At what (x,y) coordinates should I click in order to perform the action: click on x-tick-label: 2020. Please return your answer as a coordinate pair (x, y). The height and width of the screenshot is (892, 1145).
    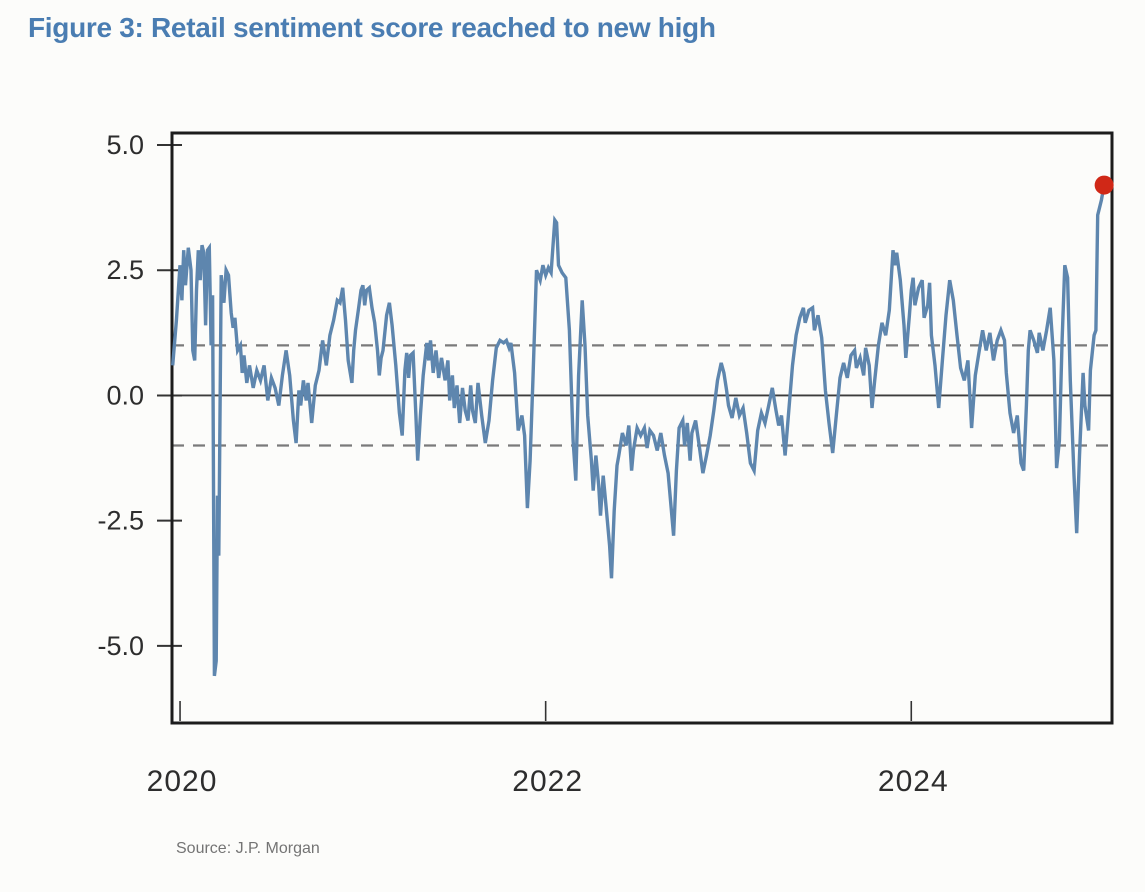
    Looking at the image, I should click on (182, 781).